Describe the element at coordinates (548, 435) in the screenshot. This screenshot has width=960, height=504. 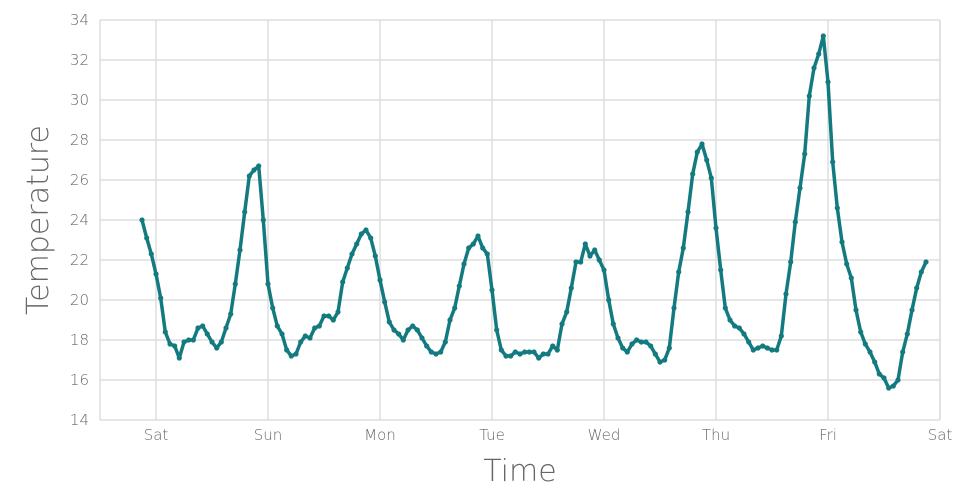
I see `x-axis-ticks: Sat Sun Mon Tue Wed Thu Fri Sat` at that location.